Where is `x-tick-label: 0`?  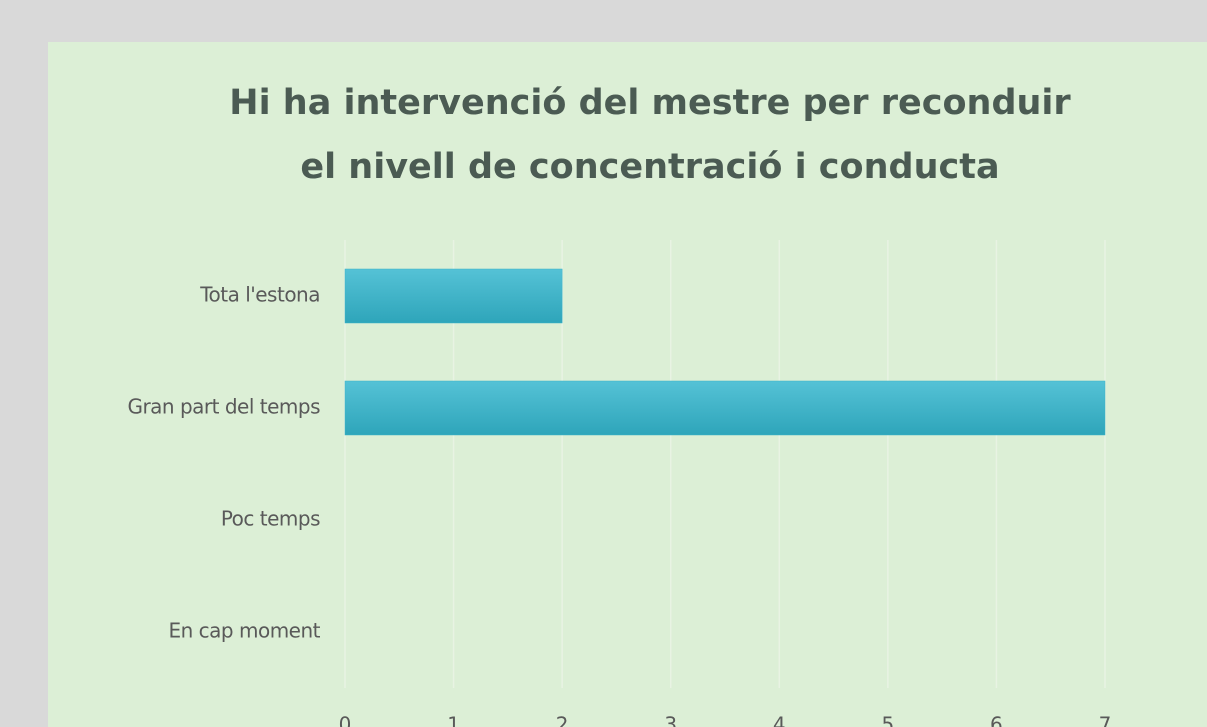
x-tick-label: 0 is located at coordinates (345, 720).